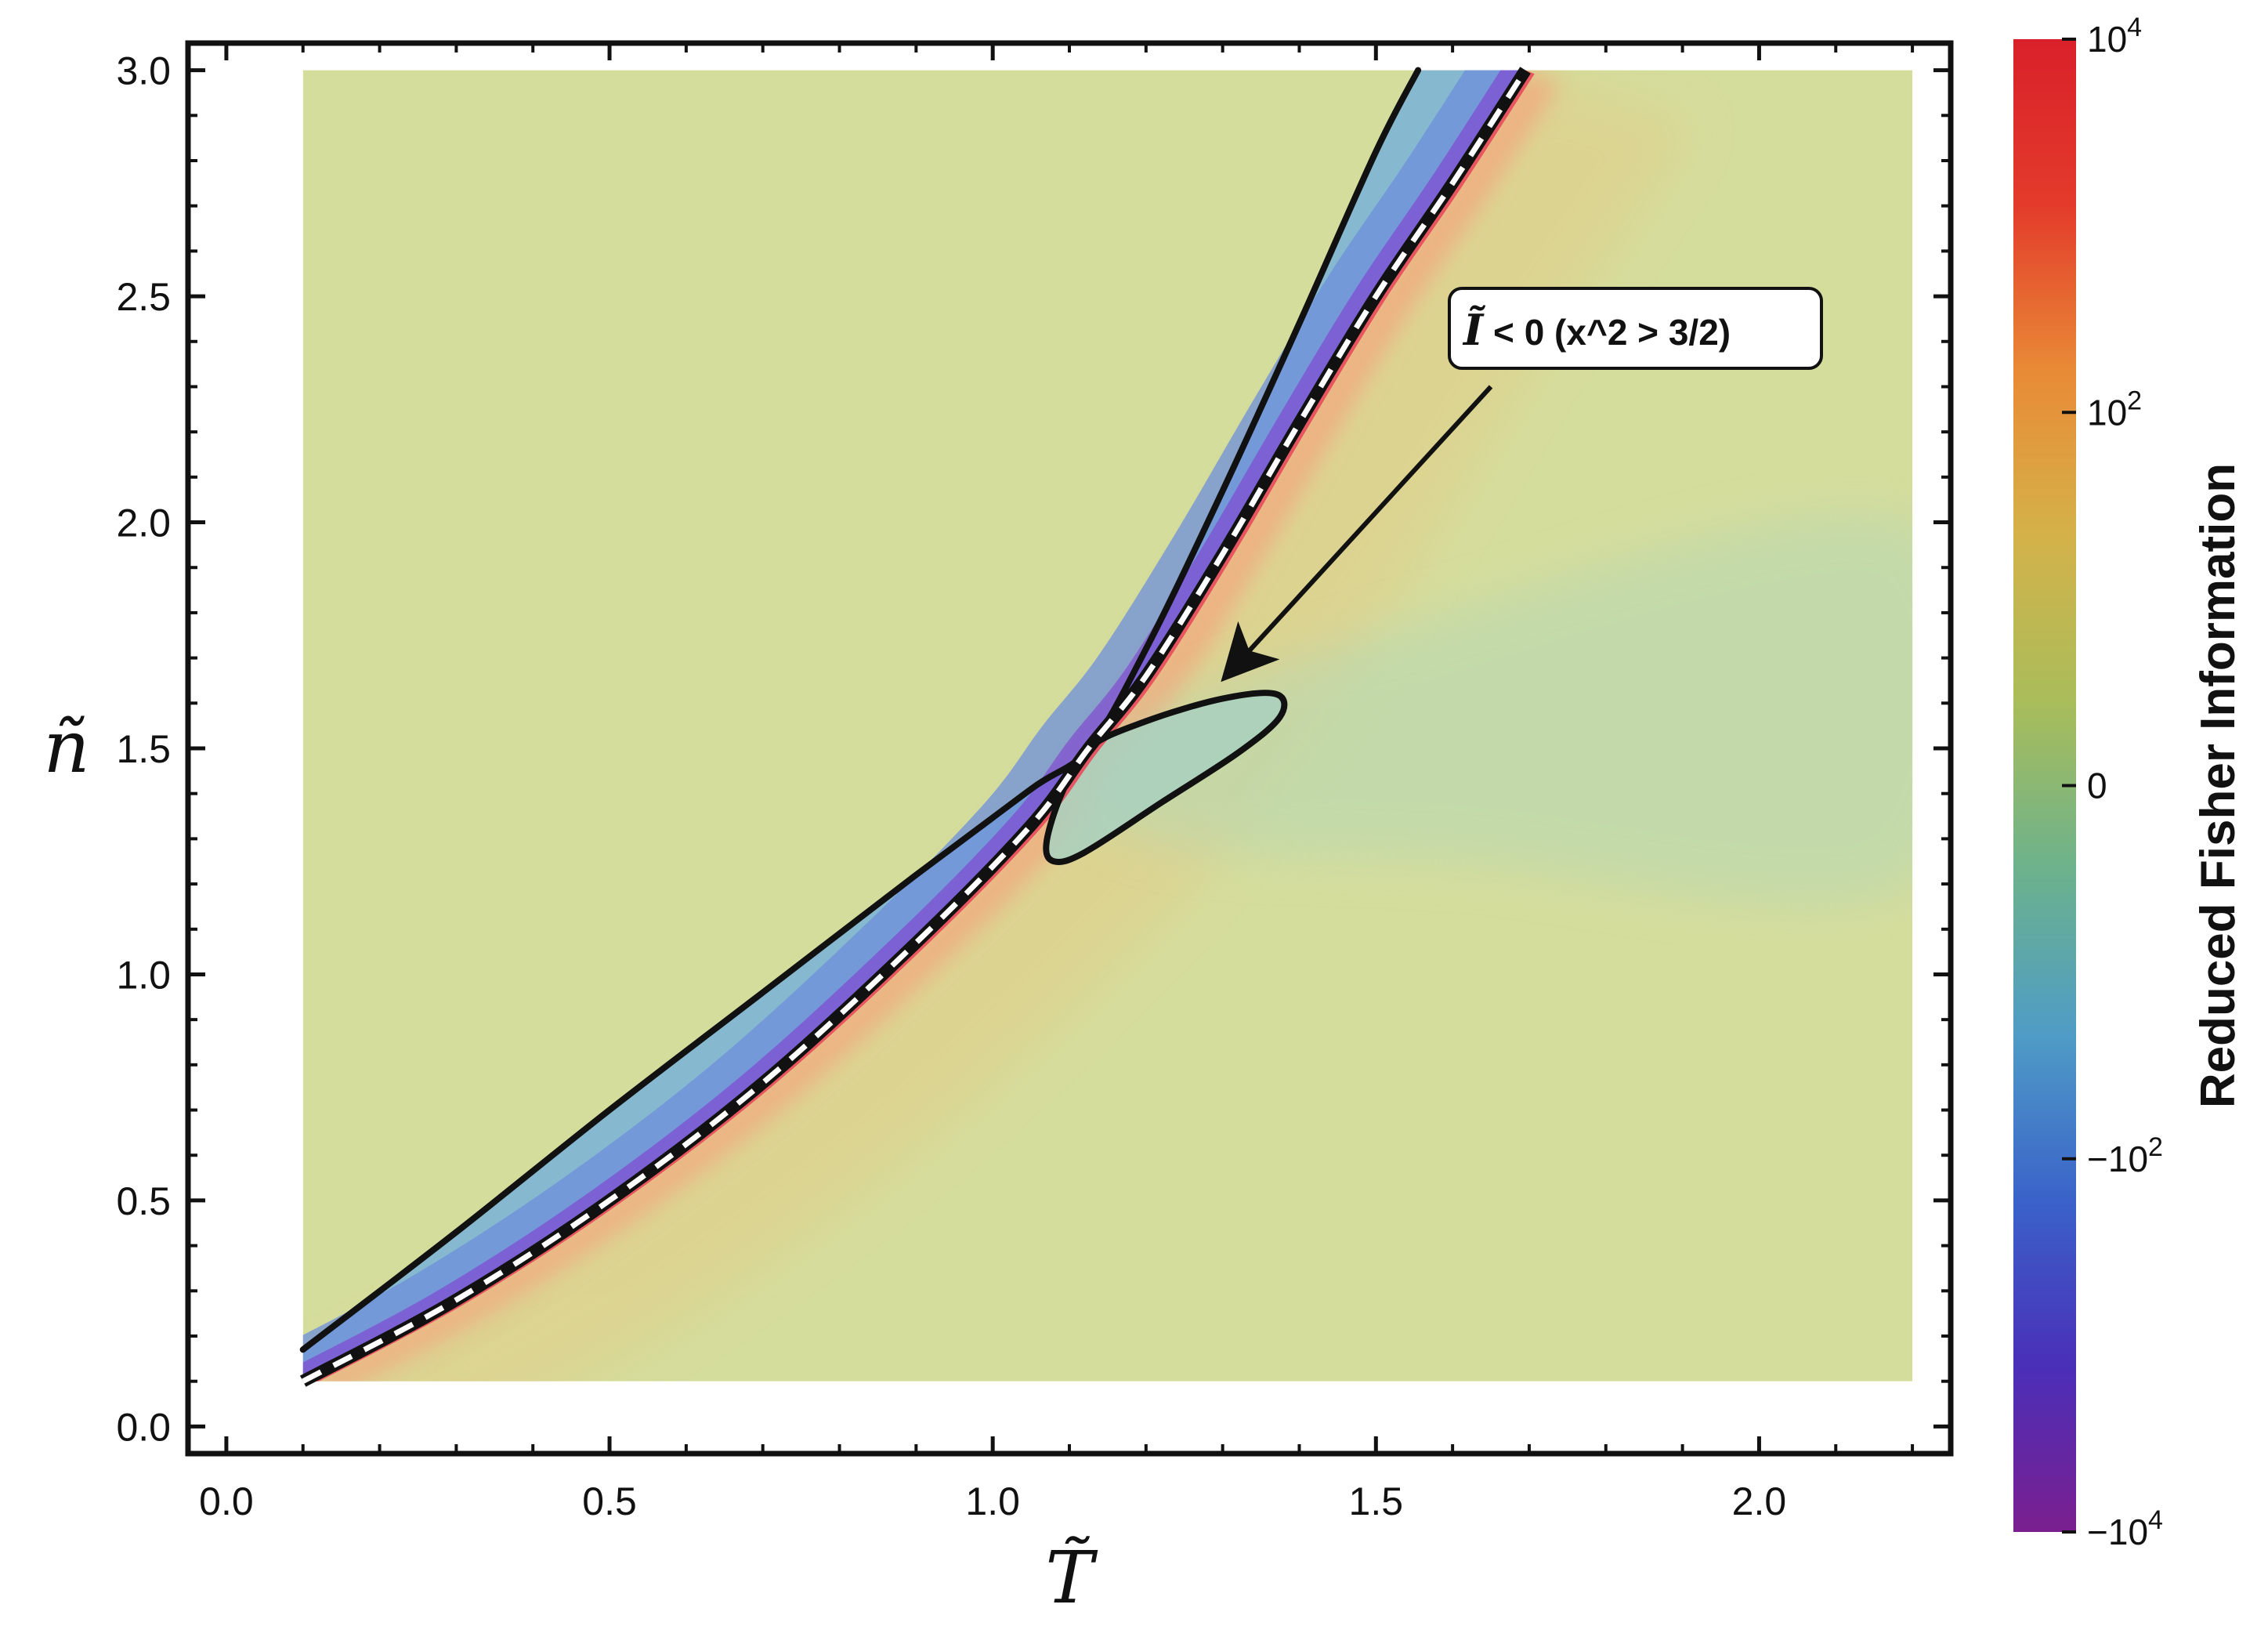 The height and width of the screenshot is (1626, 2268). I want to click on annotation-arrow, so click(1357, 534).